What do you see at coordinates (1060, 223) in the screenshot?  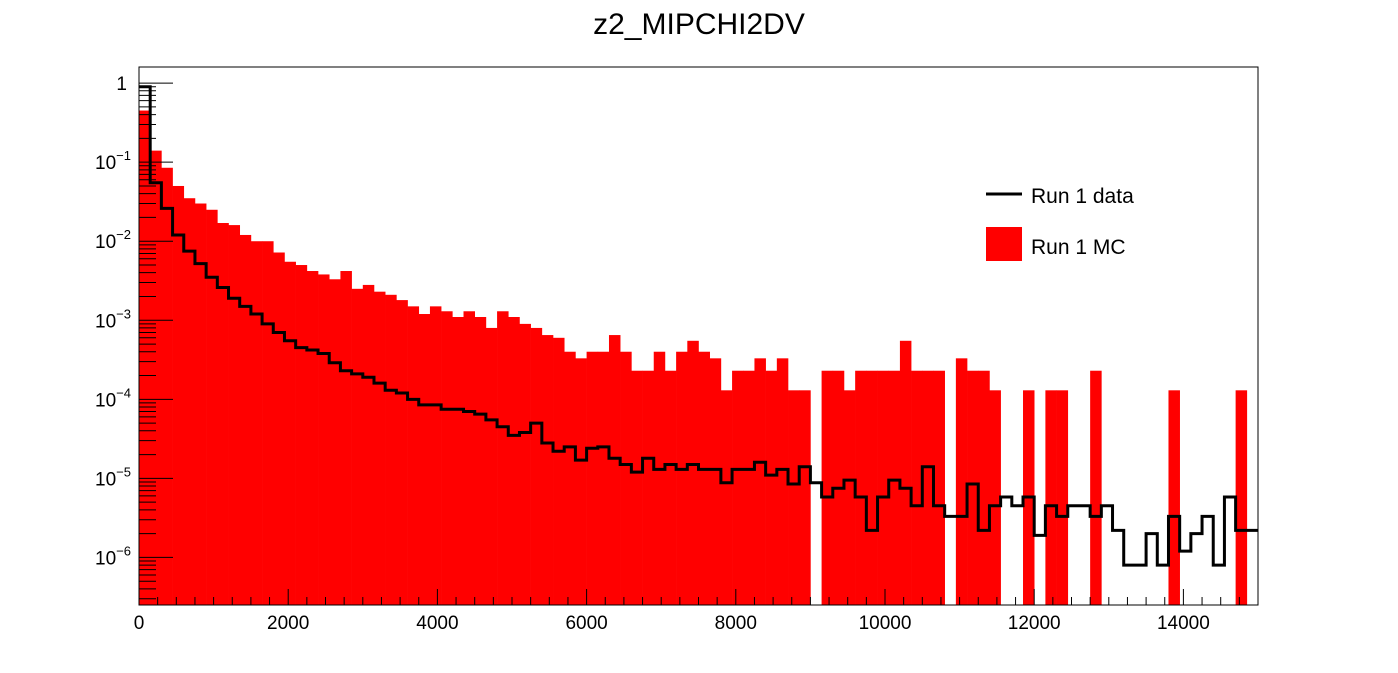 I see `legend: Run 1 data Run 1 MC` at bounding box center [1060, 223].